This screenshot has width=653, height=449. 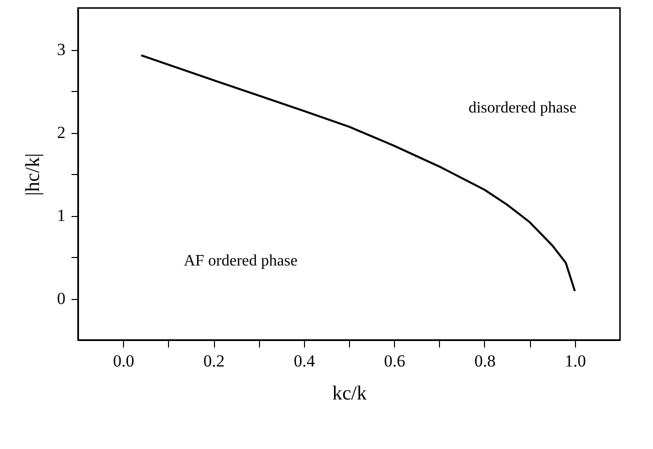 I want to click on y-tick-label: 1, so click(x=61, y=215).